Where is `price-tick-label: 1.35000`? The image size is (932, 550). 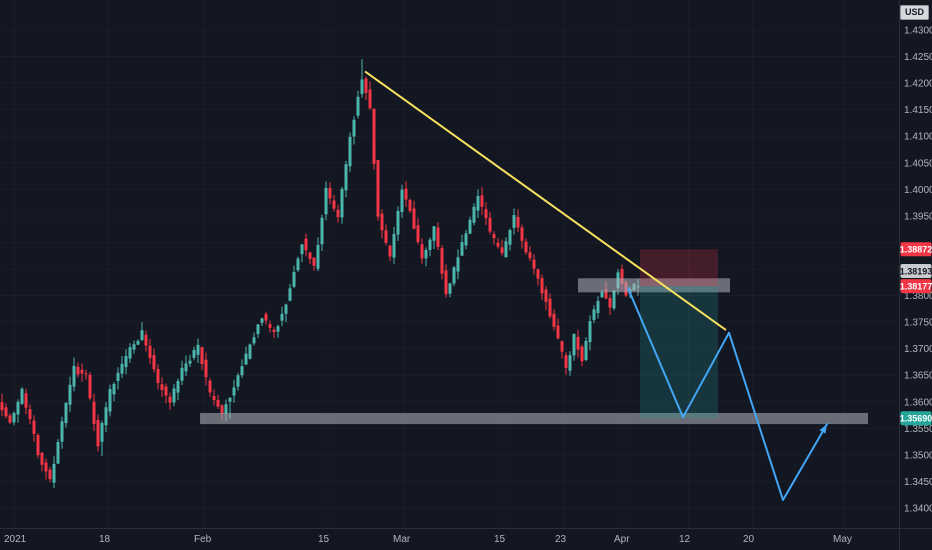 price-tick-label: 1.35000 is located at coordinates (918, 455).